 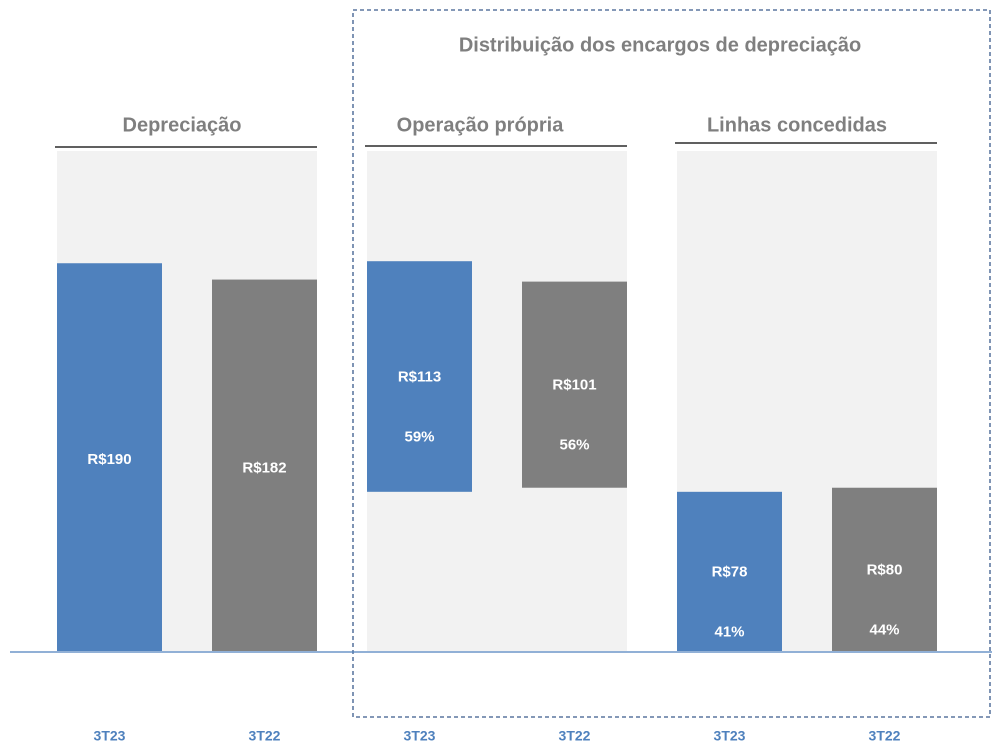 What do you see at coordinates (419, 436) in the screenshot?
I see `share-label: 59%` at bounding box center [419, 436].